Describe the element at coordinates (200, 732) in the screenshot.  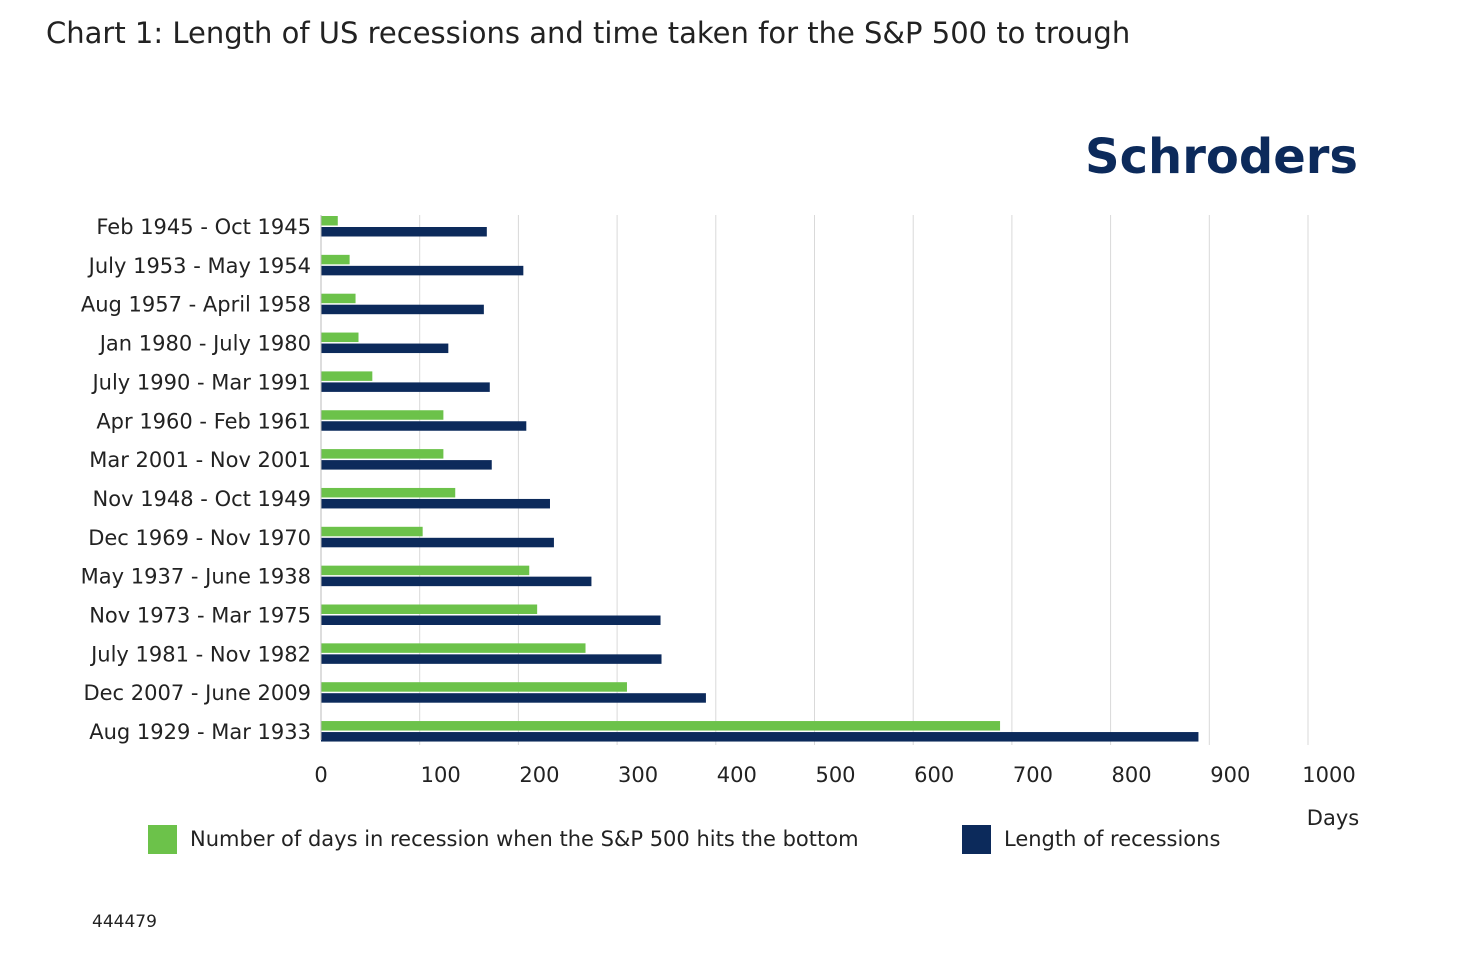
I see `y-tick-label: Aug 1929 - Mar 1933` at that location.